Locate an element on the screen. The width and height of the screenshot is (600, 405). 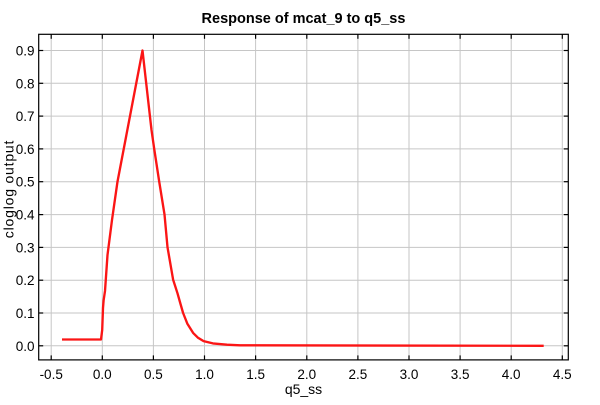
svg-text: 0.2 is located at coordinates (25, 280).